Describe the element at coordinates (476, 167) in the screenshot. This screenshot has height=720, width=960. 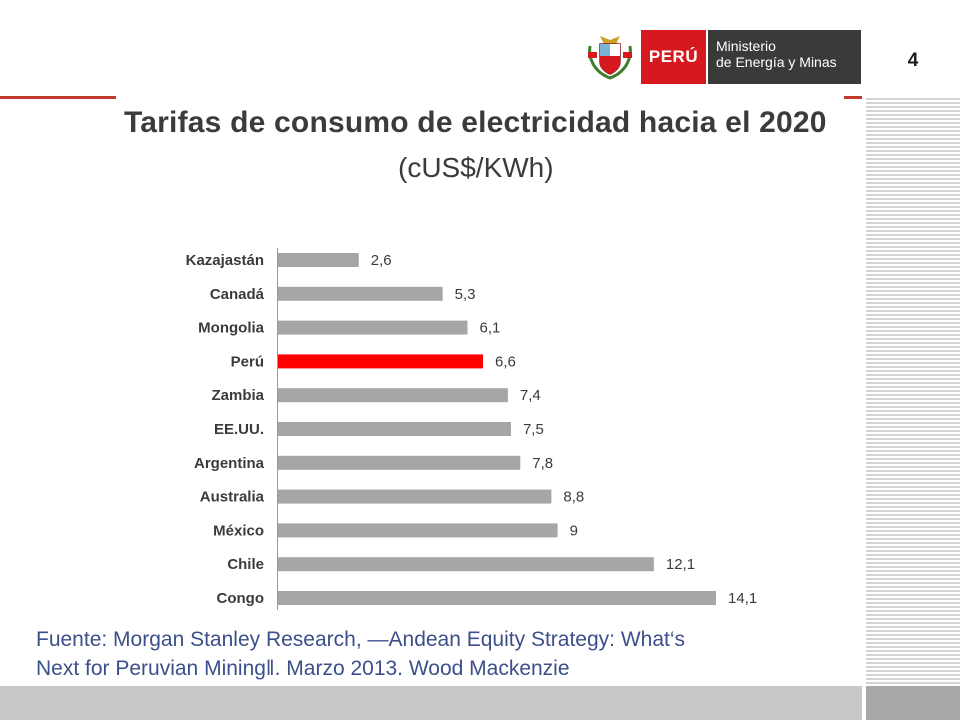
I see `chart-subtitle: (cUS$/KWh)` at that location.